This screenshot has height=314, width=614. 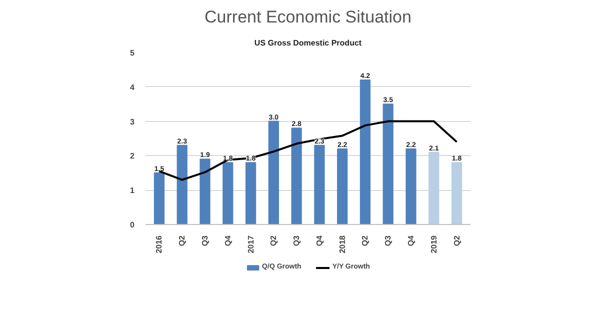 What do you see at coordinates (342, 244) in the screenshot?
I see `x-tick-label: 2018` at bounding box center [342, 244].